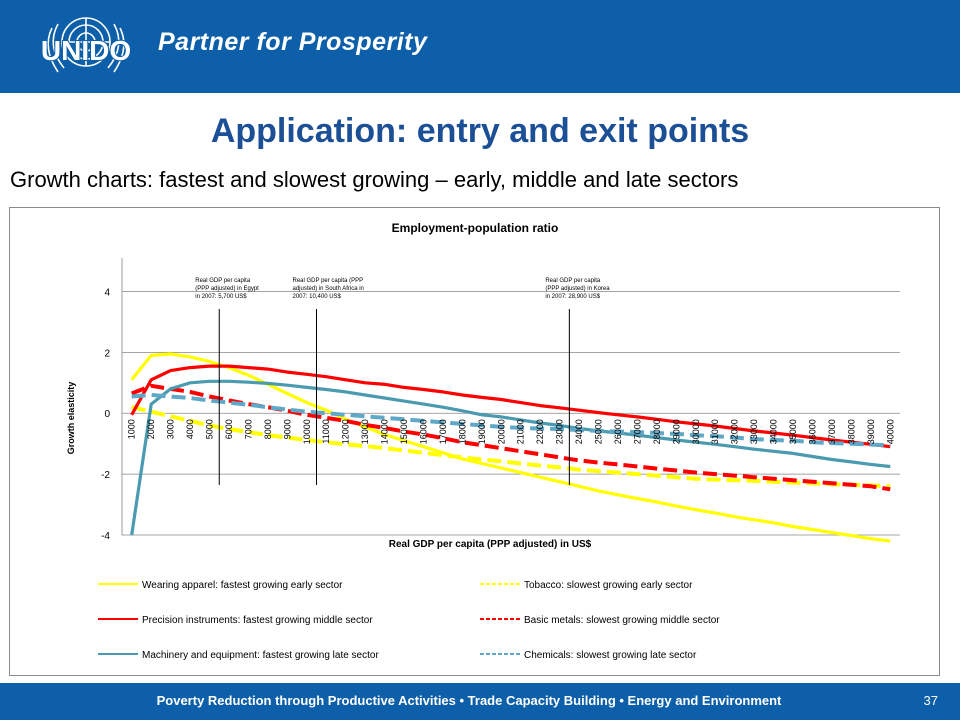 The image size is (960, 720). I want to click on annotation-text: (PPP adjusted) in Egypt, so click(227, 289).